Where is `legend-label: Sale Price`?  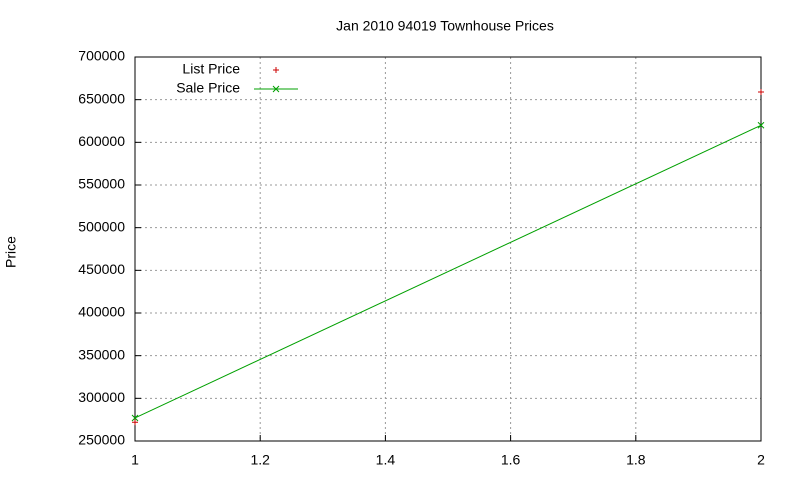
legend-label: Sale Price is located at coordinates (208, 88).